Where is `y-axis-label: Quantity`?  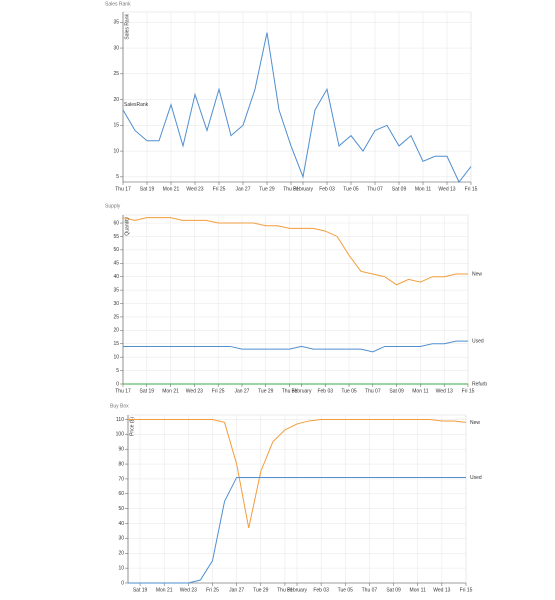
y-axis-label: Quantity is located at coordinates (127, 226).